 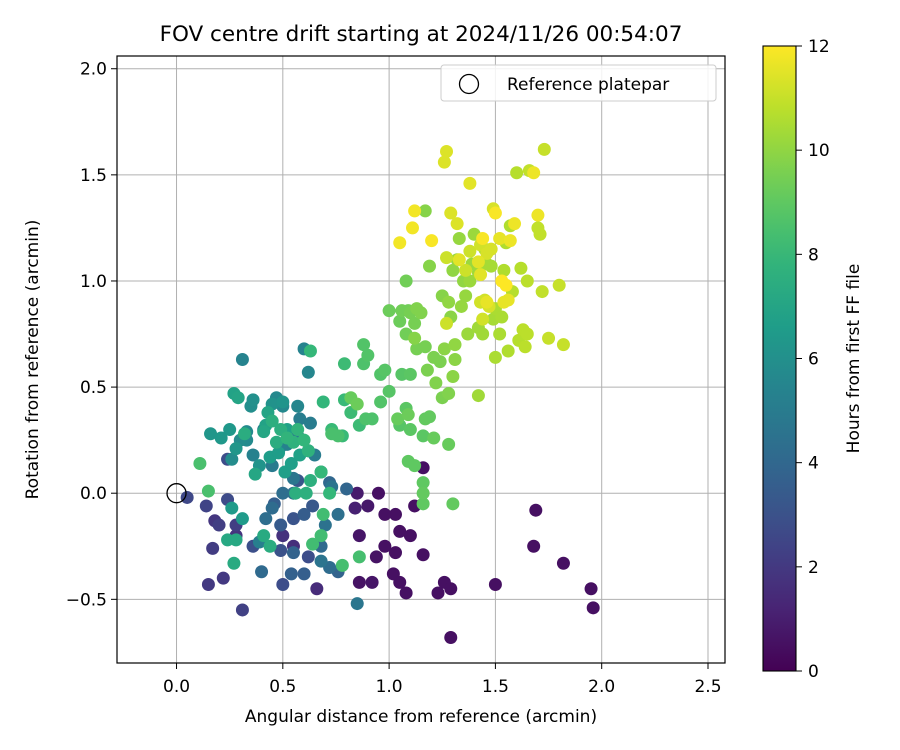 What do you see at coordinates (176, 687) in the screenshot?
I see `x-tick-label: 0.0` at bounding box center [176, 687].